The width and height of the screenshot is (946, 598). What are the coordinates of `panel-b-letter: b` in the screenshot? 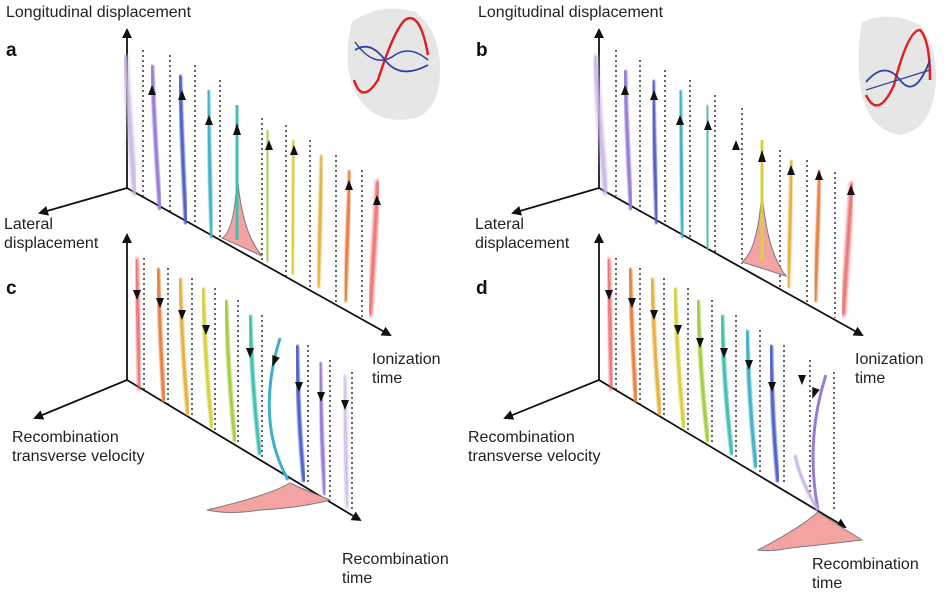 It's located at (482, 50).